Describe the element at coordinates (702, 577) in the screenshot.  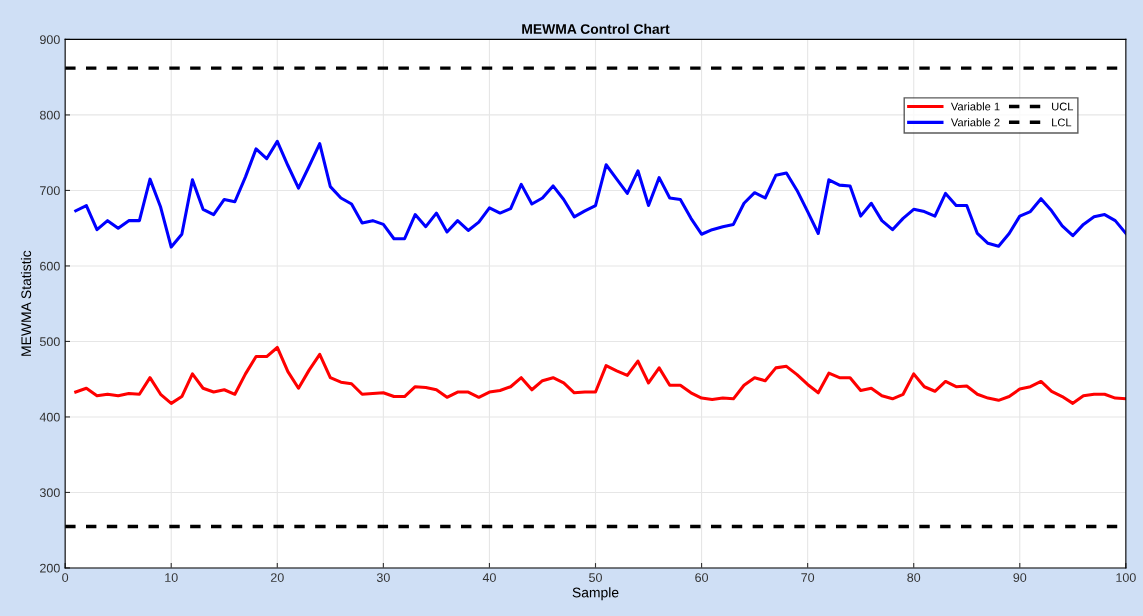
I see `x-tick-label: 60` at that location.